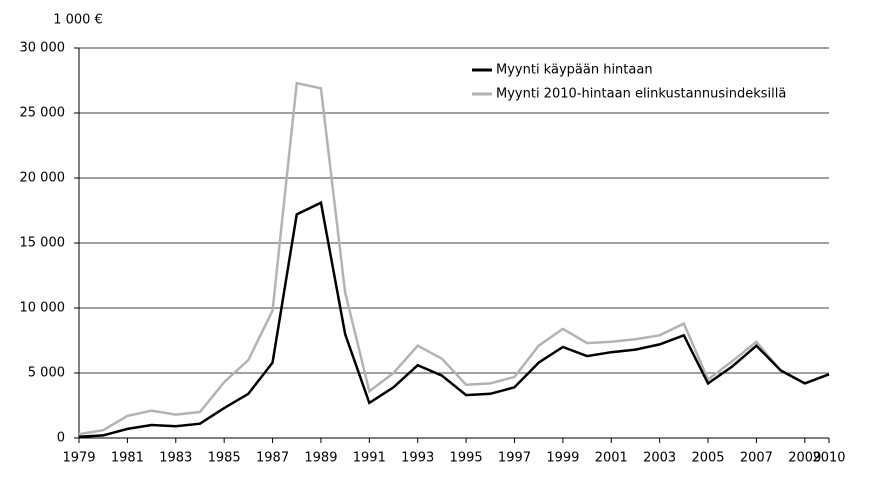  What do you see at coordinates (659, 458) in the screenshot?
I see `x-tick-label: 2003` at bounding box center [659, 458].